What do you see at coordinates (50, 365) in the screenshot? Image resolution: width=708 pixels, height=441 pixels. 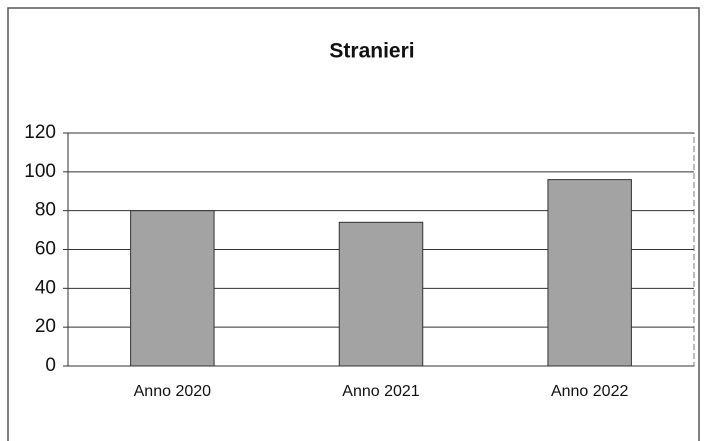 I see `y-tick-label: 0` at bounding box center [50, 365].